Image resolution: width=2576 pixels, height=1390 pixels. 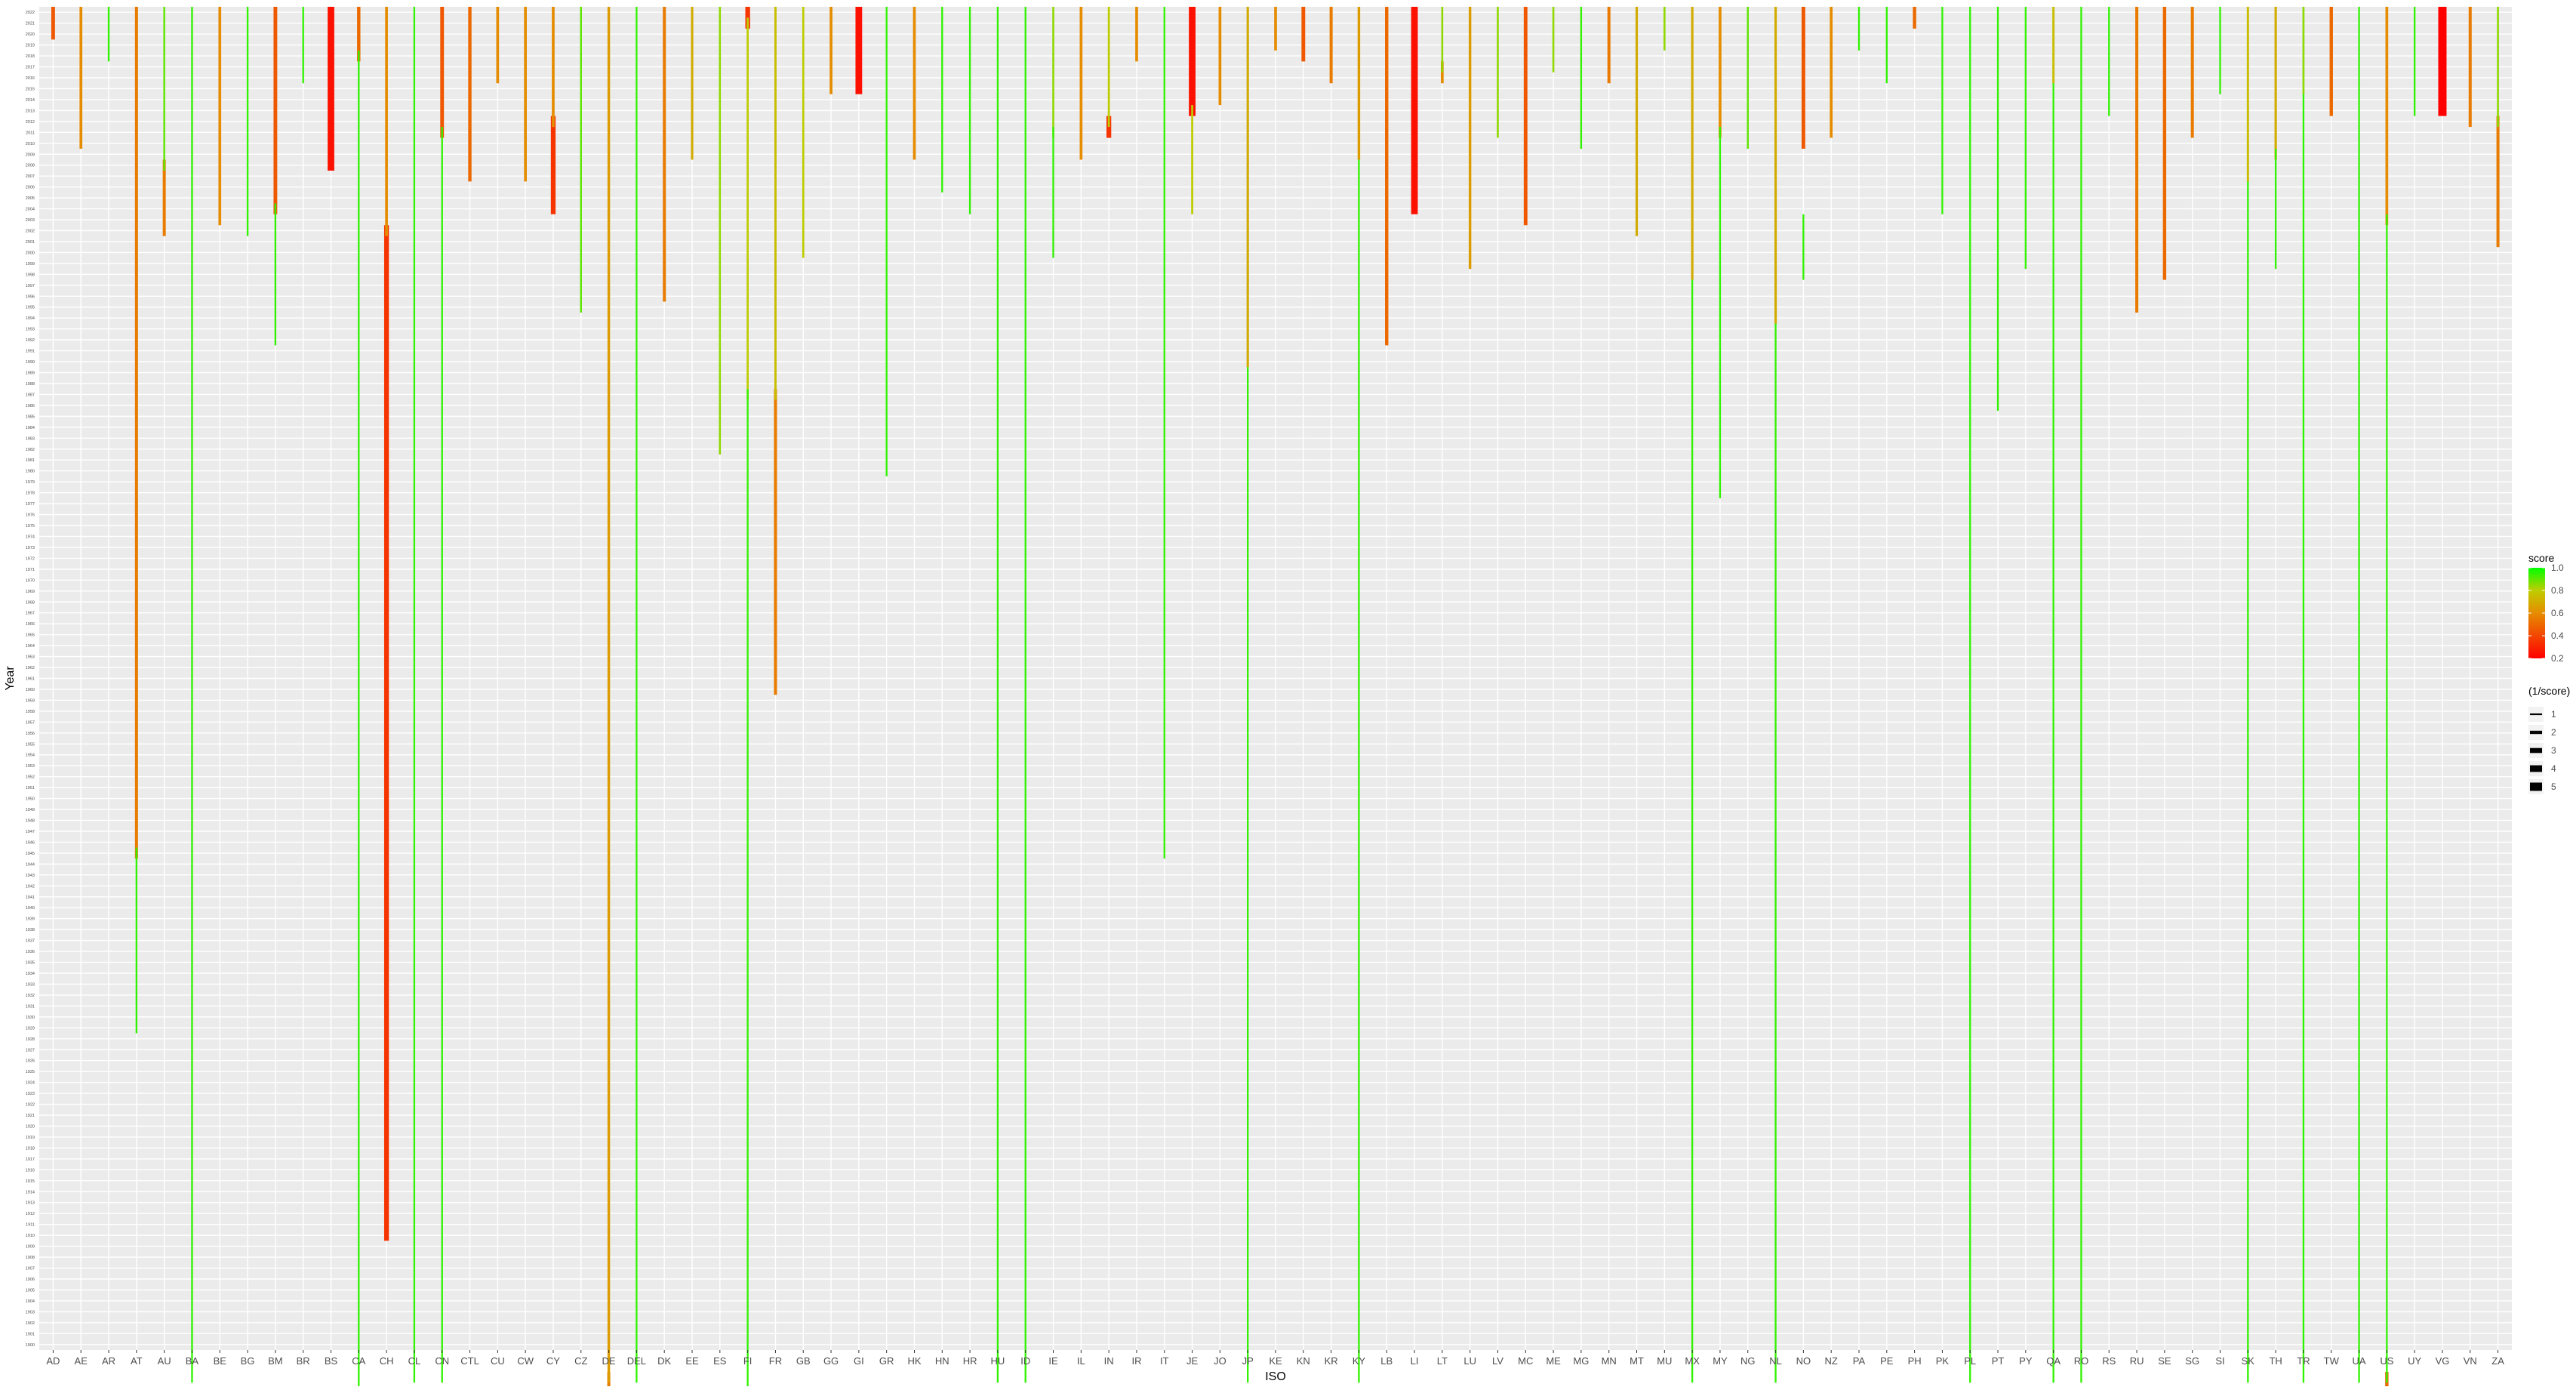 What do you see at coordinates (30, 384) in the screenshot?
I see `y-tick-label: 1988` at bounding box center [30, 384].